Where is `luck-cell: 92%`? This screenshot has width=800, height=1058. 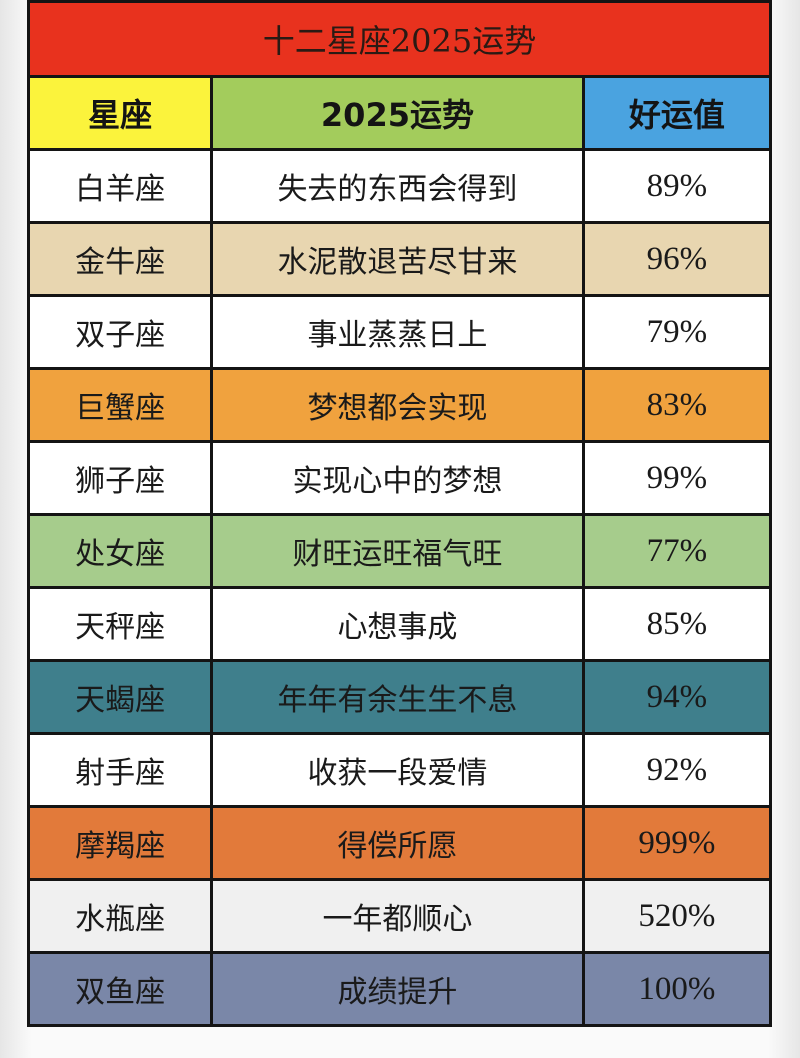 luck-cell: 92% is located at coordinates (677, 770).